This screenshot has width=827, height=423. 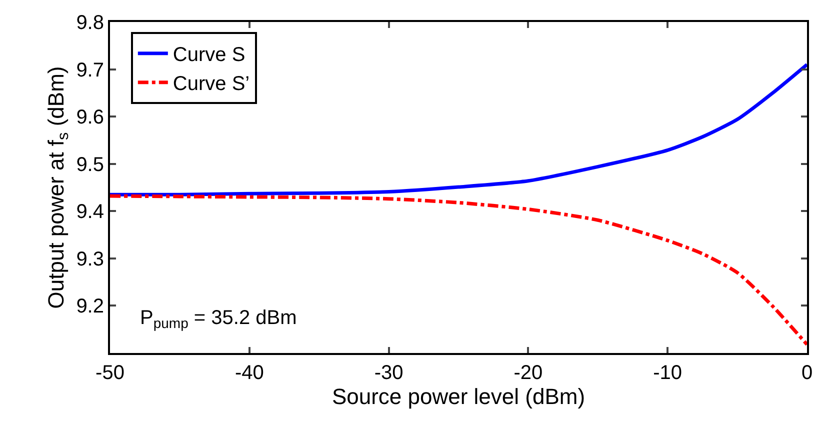 What do you see at coordinates (459, 396) in the screenshot?
I see `x-axis-title: Source power level (dBm)` at bounding box center [459, 396].